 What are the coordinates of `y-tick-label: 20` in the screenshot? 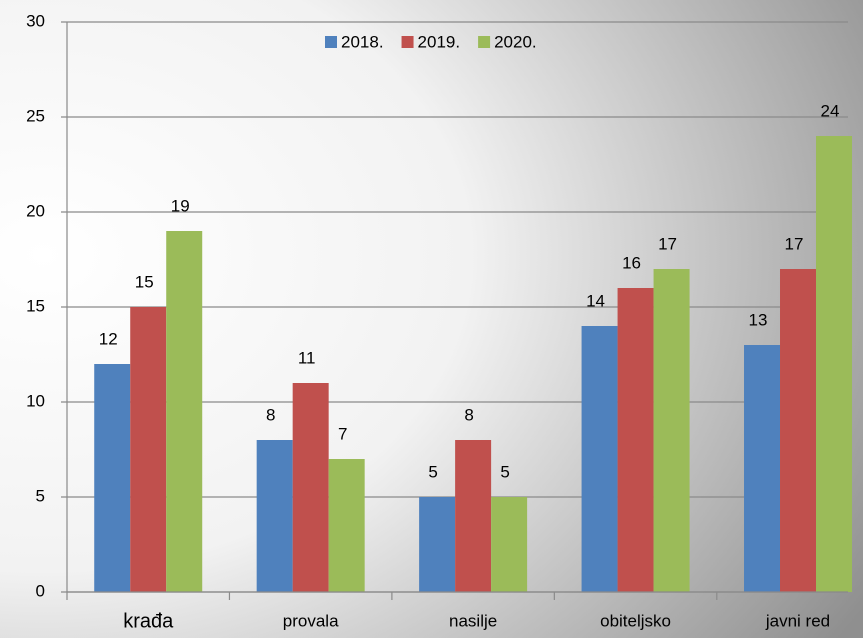 It's located at (35, 210).